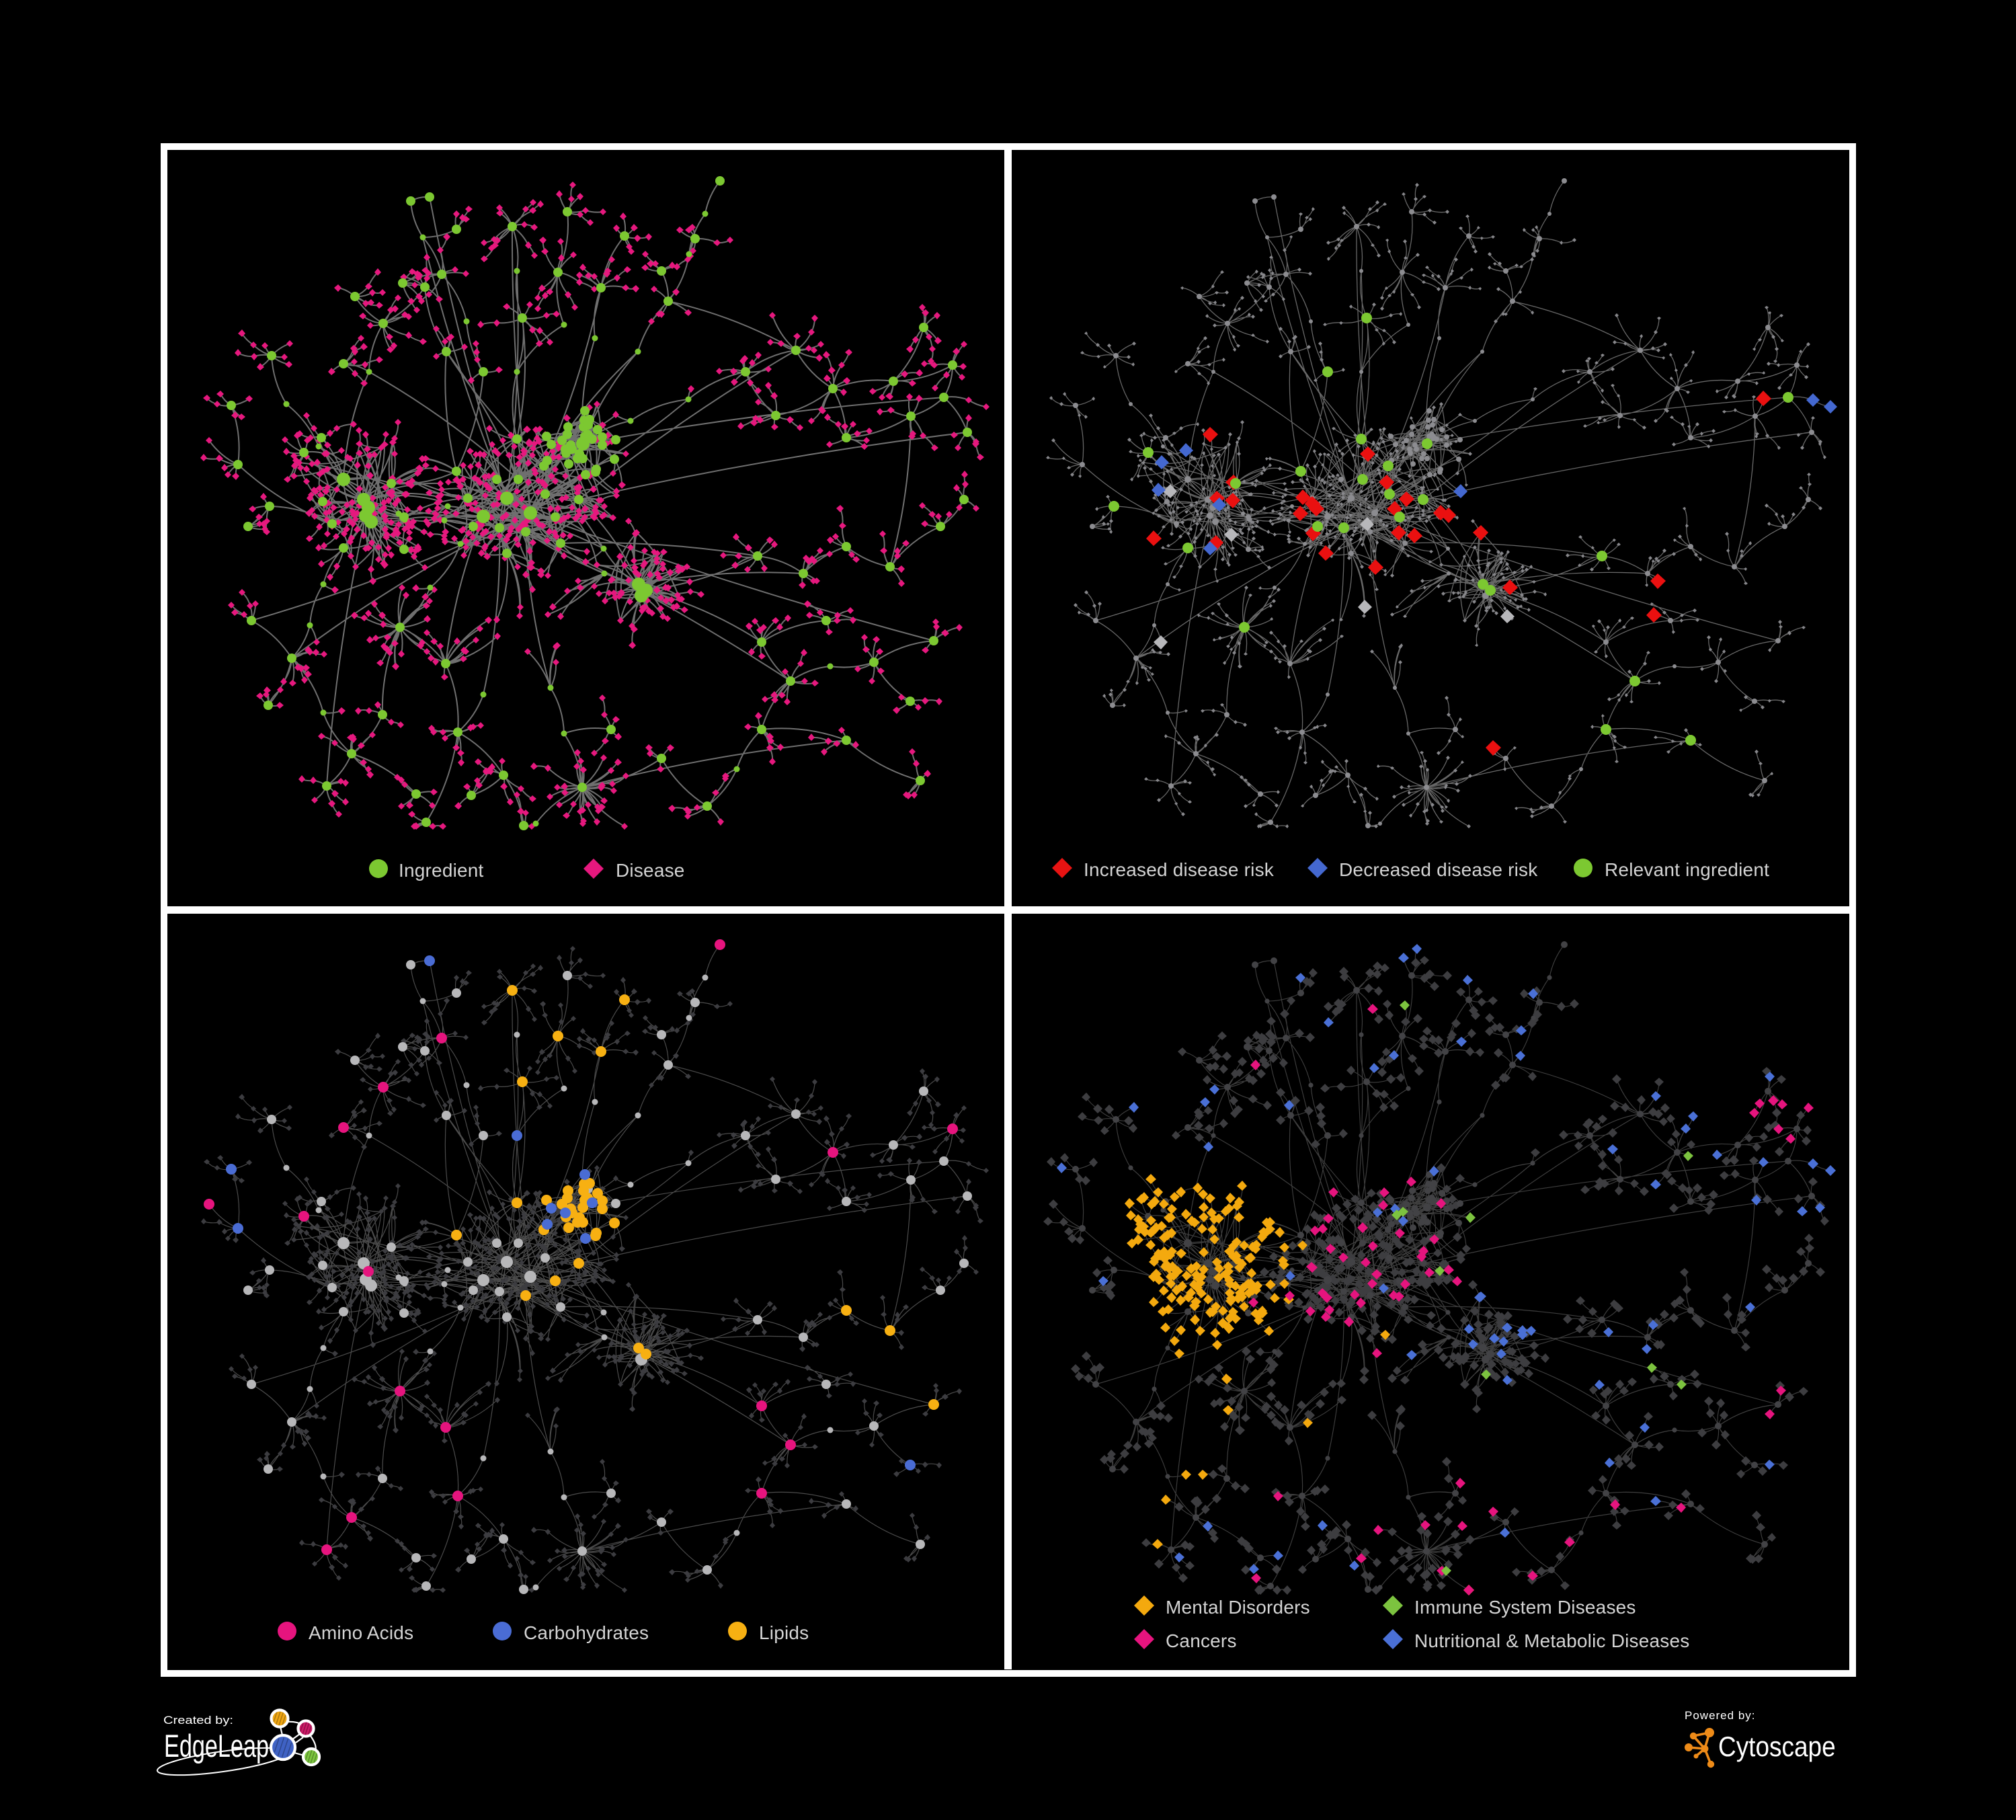 The height and width of the screenshot is (1820, 2016). What do you see at coordinates (361, 1632) in the screenshot?
I see `svg-text: Amino Acids` at bounding box center [361, 1632].